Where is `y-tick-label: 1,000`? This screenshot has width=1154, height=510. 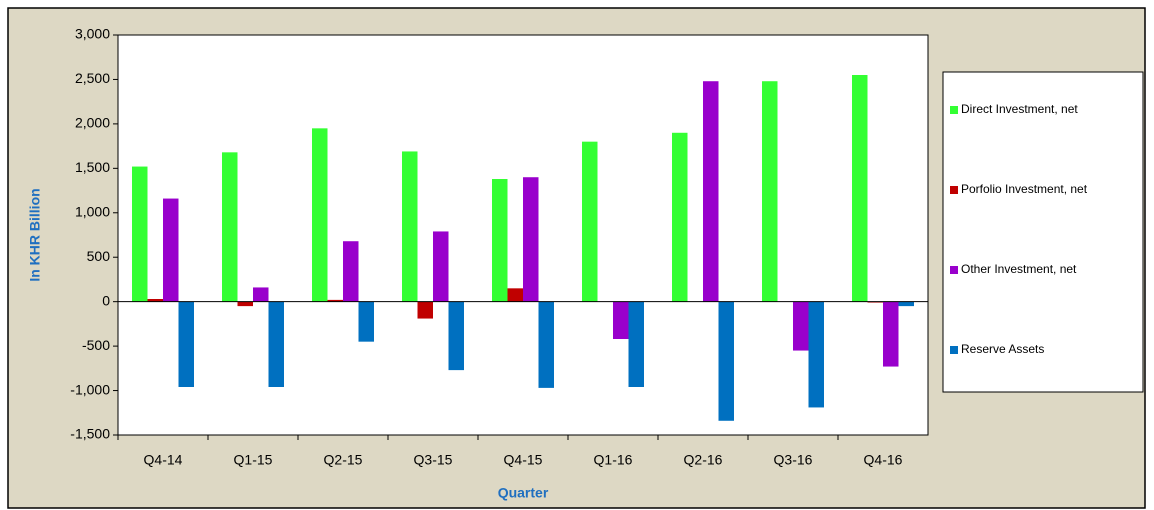
y-tick-label: 1,000 is located at coordinates (92, 211).